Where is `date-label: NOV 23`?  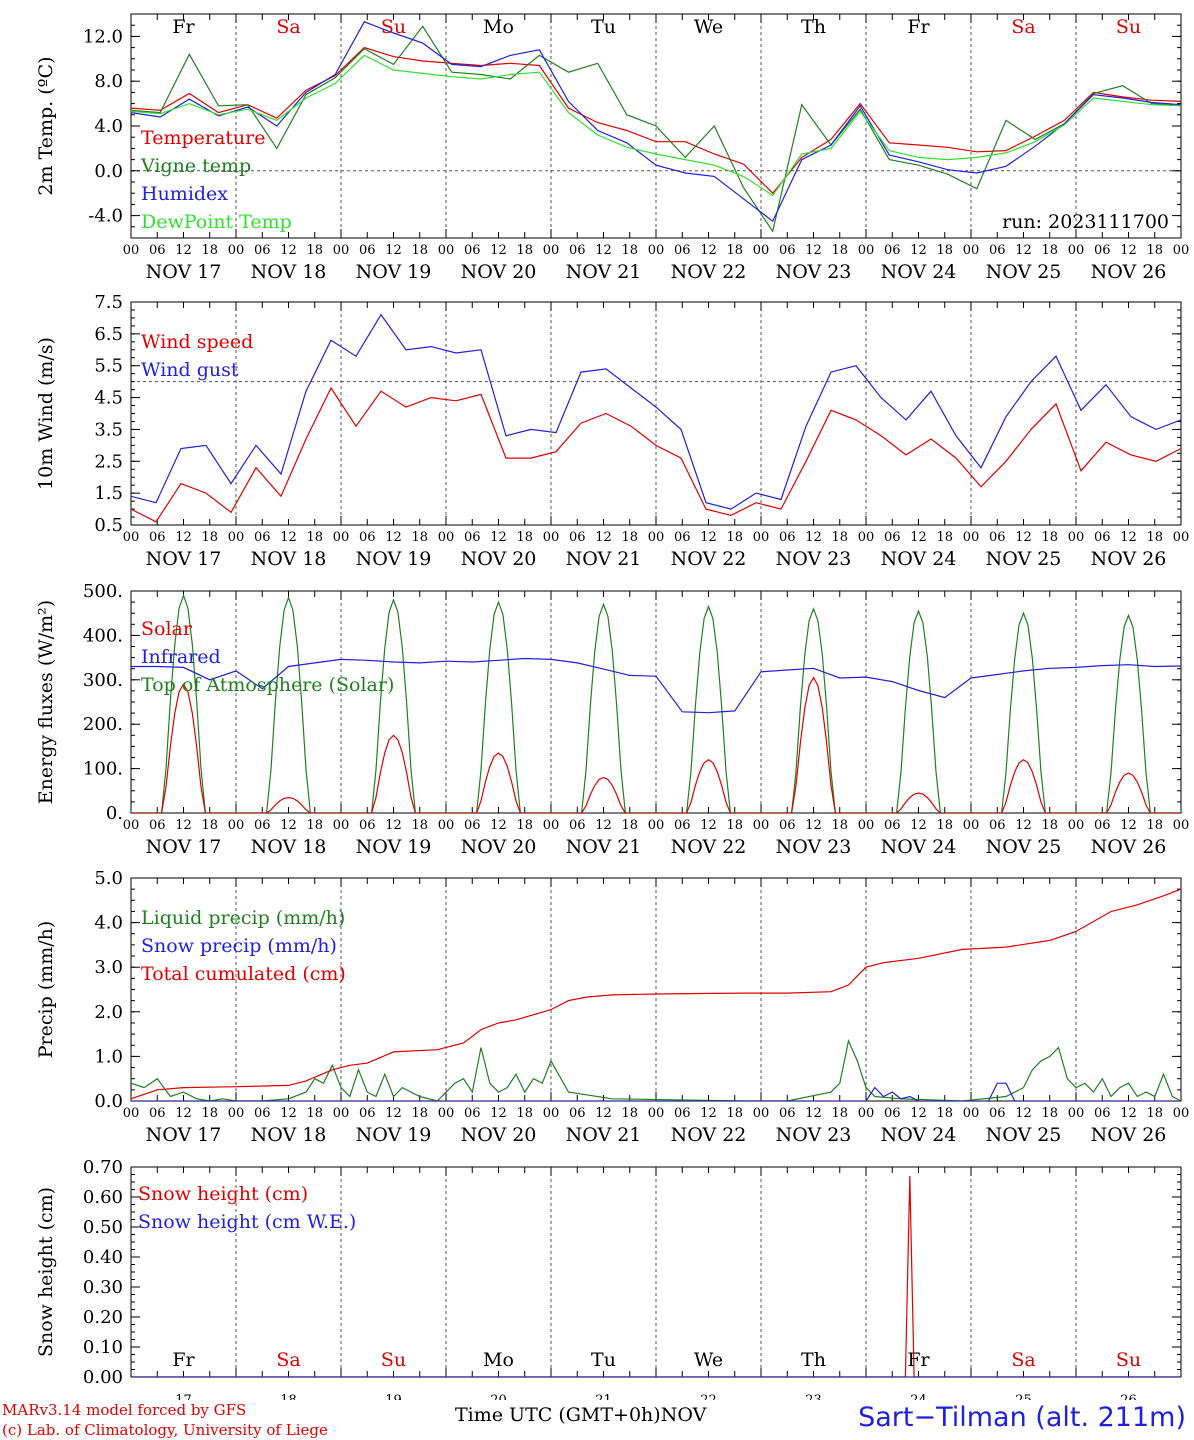
date-label: NOV 23 is located at coordinates (814, 272).